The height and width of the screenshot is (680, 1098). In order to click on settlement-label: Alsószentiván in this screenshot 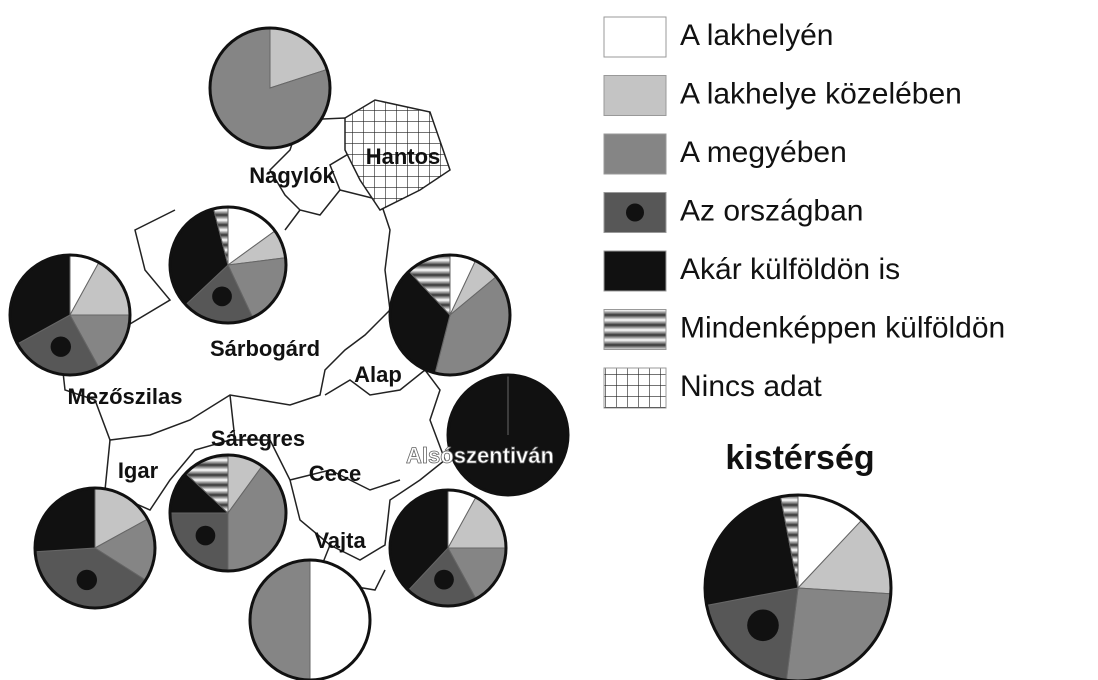, I will do `click(480, 455)`.